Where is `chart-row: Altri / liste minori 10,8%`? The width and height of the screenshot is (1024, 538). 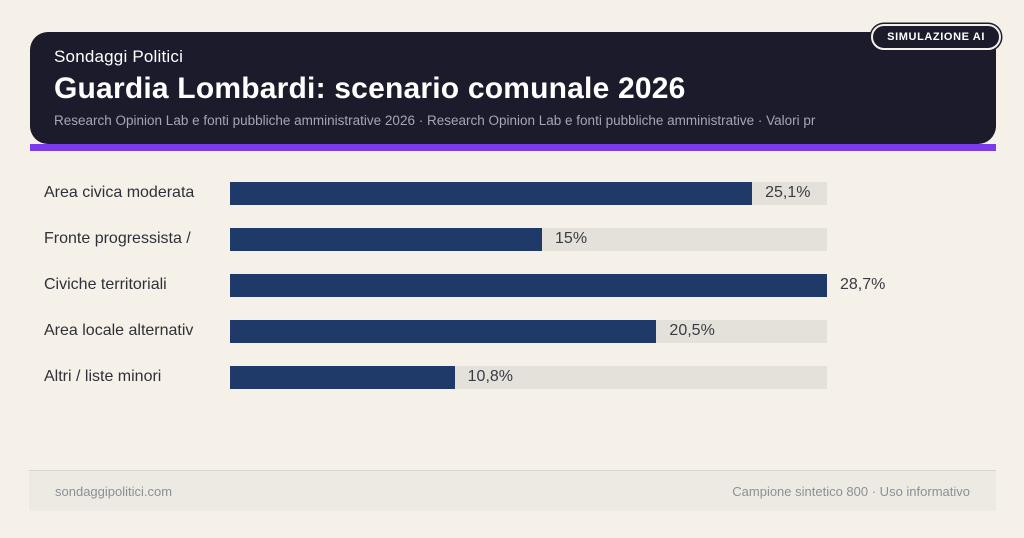
chart-row: Altri / liste minori 10,8% is located at coordinates (519, 377).